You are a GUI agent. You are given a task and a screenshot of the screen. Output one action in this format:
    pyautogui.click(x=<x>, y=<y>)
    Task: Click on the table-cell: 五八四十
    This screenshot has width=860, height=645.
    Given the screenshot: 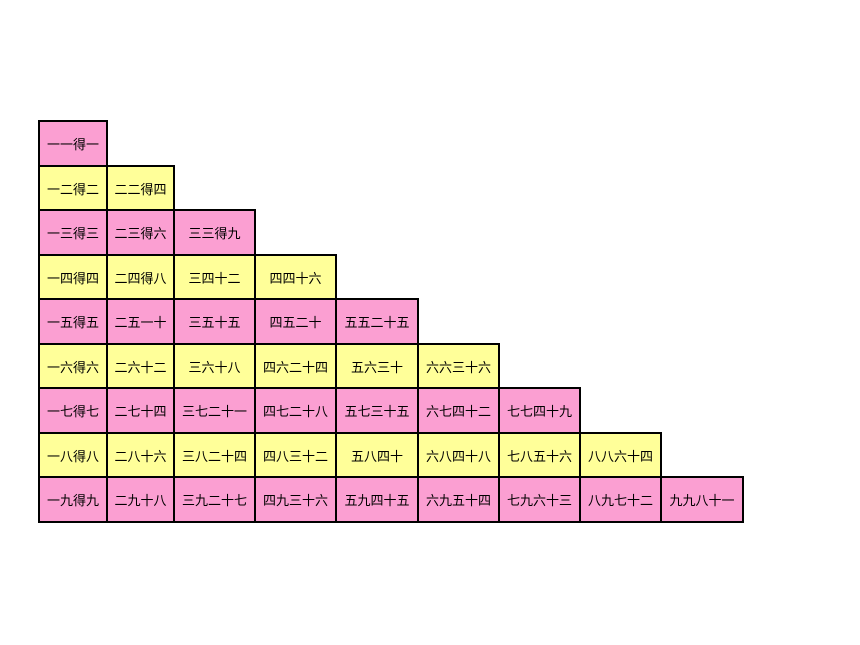 What is the action you would take?
    pyautogui.click(x=377, y=455)
    